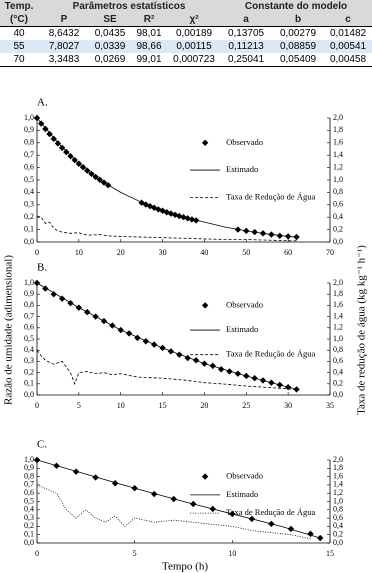 This screenshot has width=372, height=573. Describe the element at coordinates (246, 252) in the screenshot. I see `x-tick-label: 50` at that location.